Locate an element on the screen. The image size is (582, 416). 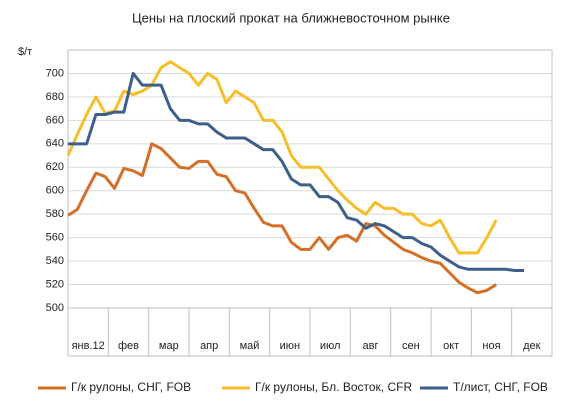
x-tick-label: янв.12 is located at coordinates (88, 346).